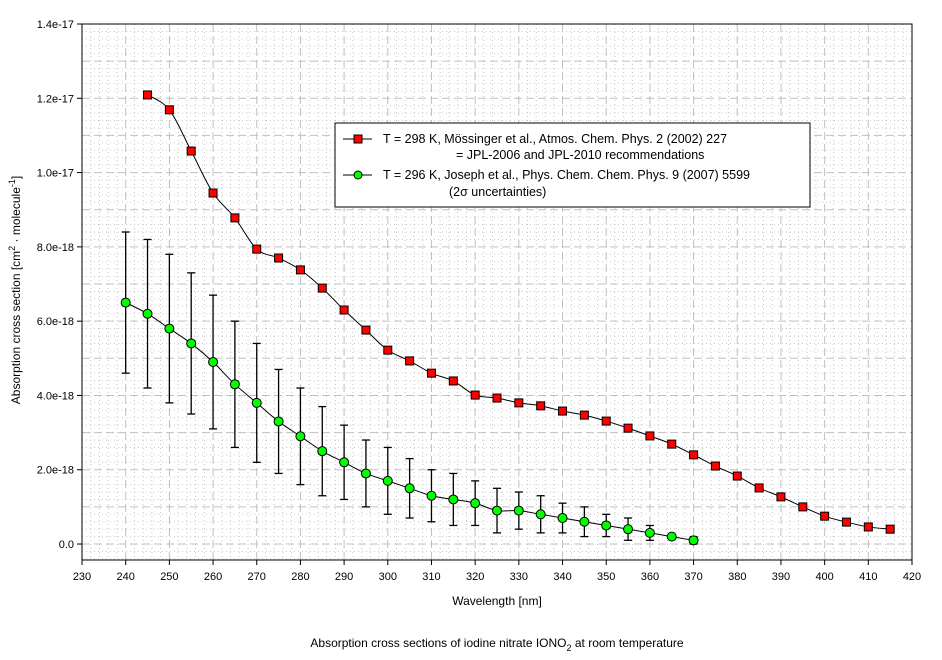  Describe the element at coordinates (257, 577) in the screenshot. I see `x-tick-label: 270` at that location.